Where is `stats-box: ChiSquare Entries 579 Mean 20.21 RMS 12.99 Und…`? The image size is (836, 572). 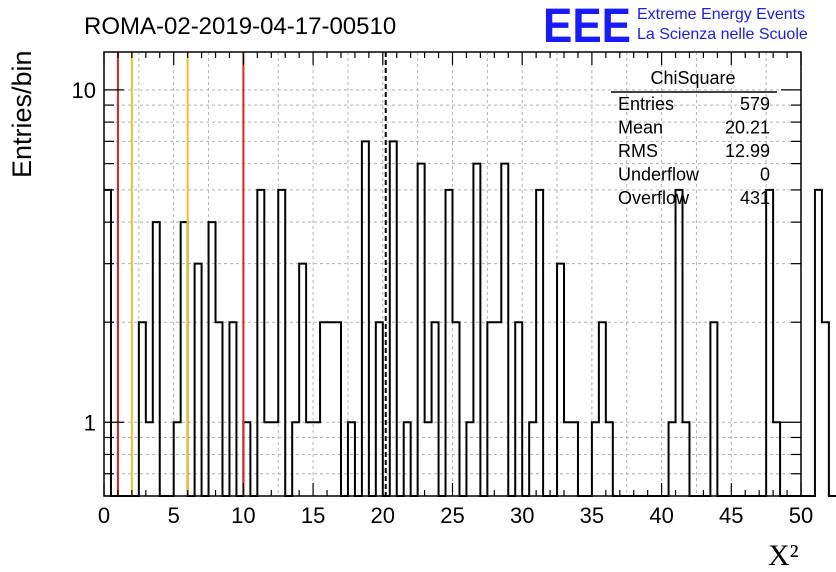 stats-box: ChiSquare Entries 579 Mean 20.21 RMS 12.99 Und… is located at coordinates (694, 138).